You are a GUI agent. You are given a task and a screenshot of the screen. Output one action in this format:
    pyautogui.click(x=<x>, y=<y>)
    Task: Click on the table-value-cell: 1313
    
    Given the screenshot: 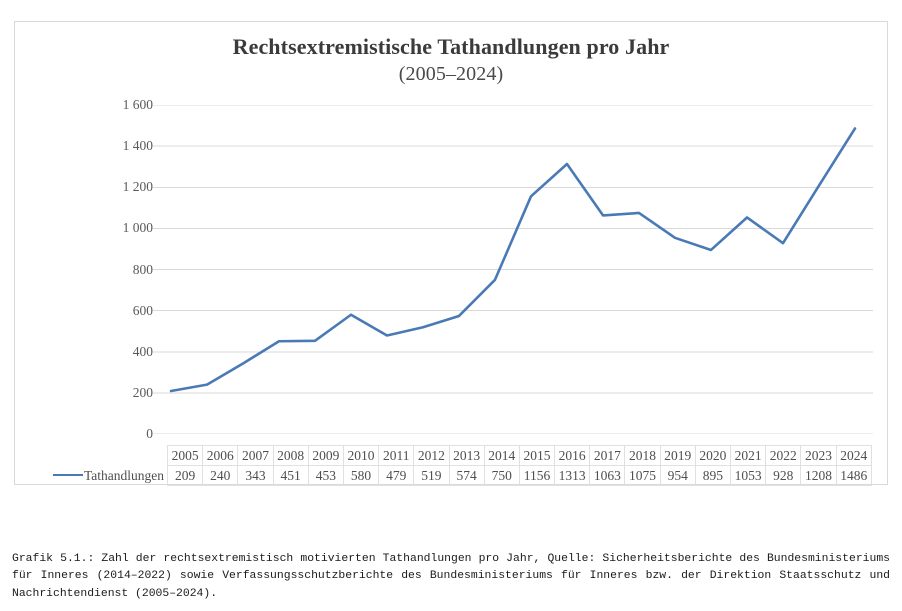 What is the action you would take?
    pyautogui.click(x=572, y=475)
    